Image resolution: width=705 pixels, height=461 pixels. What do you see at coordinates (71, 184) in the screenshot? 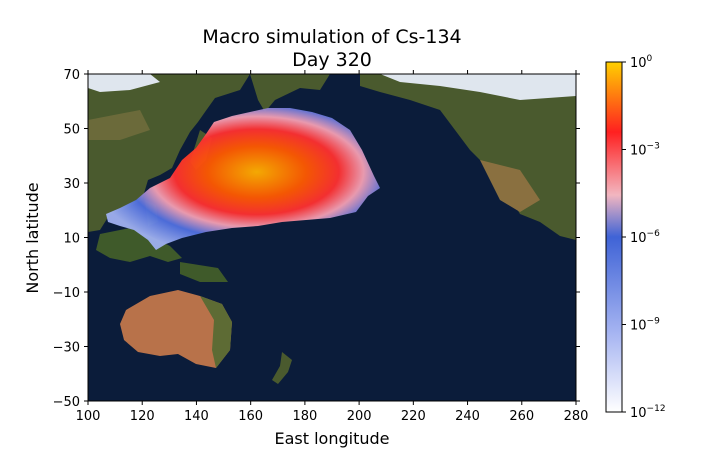
I see `y-tick-label: 30` at bounding box center [71, 184].